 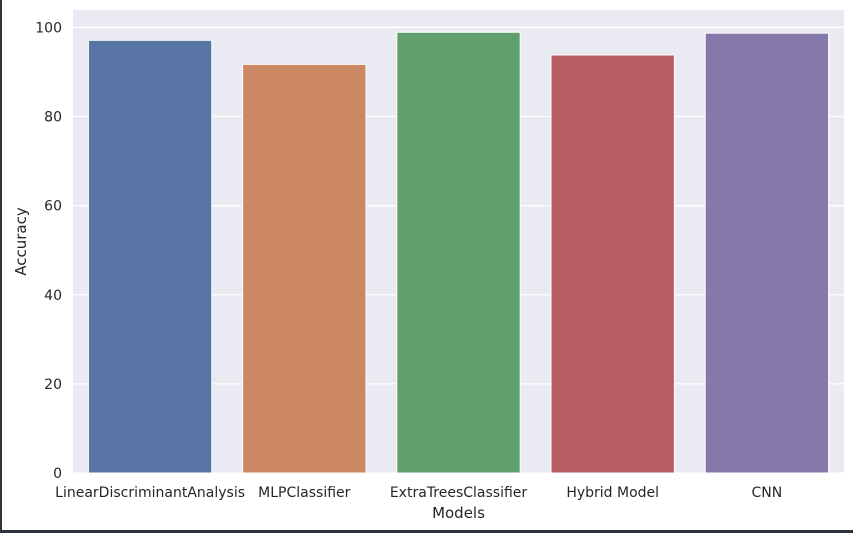 I want to click on bar-extratreesclassifier, so click(x=458, y=252).